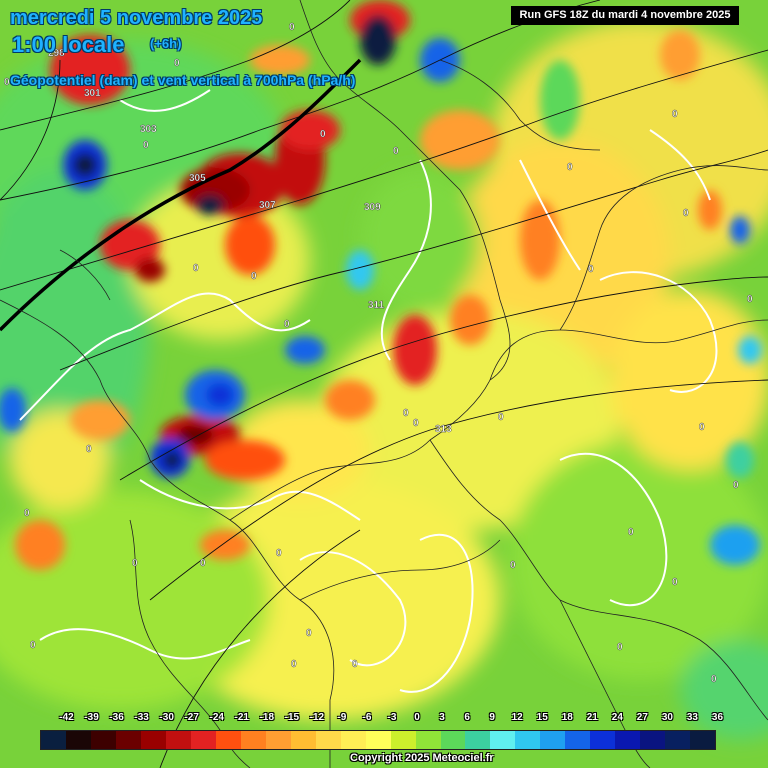  What do you see at coordinates (625, 15) in the screenshot?
I see `run-label: Run GFS 18Z du mardi 4 novembre 2025` at bounding box center [625, 15].